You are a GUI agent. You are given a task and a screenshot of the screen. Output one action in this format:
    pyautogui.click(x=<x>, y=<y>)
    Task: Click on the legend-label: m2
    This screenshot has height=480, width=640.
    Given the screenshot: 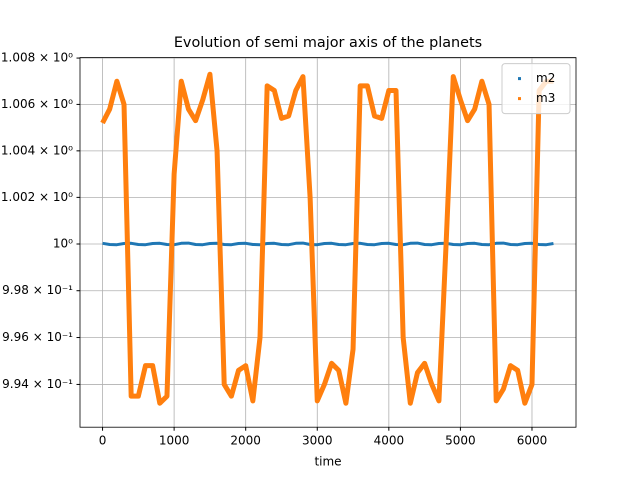 What is the action you would take?
    pyautogui.click(x=545, y=78)
    